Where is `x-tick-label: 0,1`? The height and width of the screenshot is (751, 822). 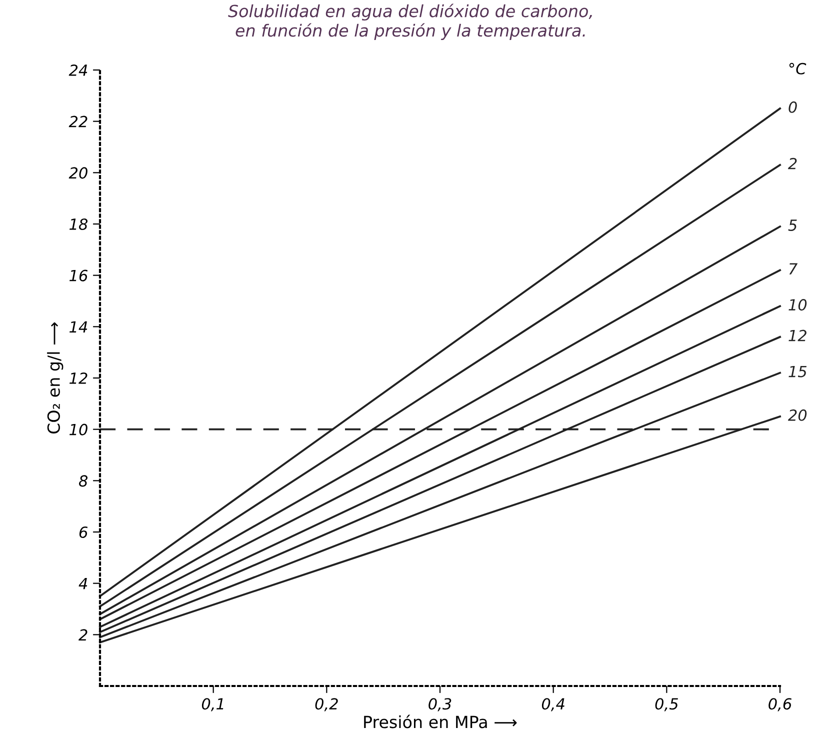
x-tick-label: 0,1 is located at coordinates (213, 705).